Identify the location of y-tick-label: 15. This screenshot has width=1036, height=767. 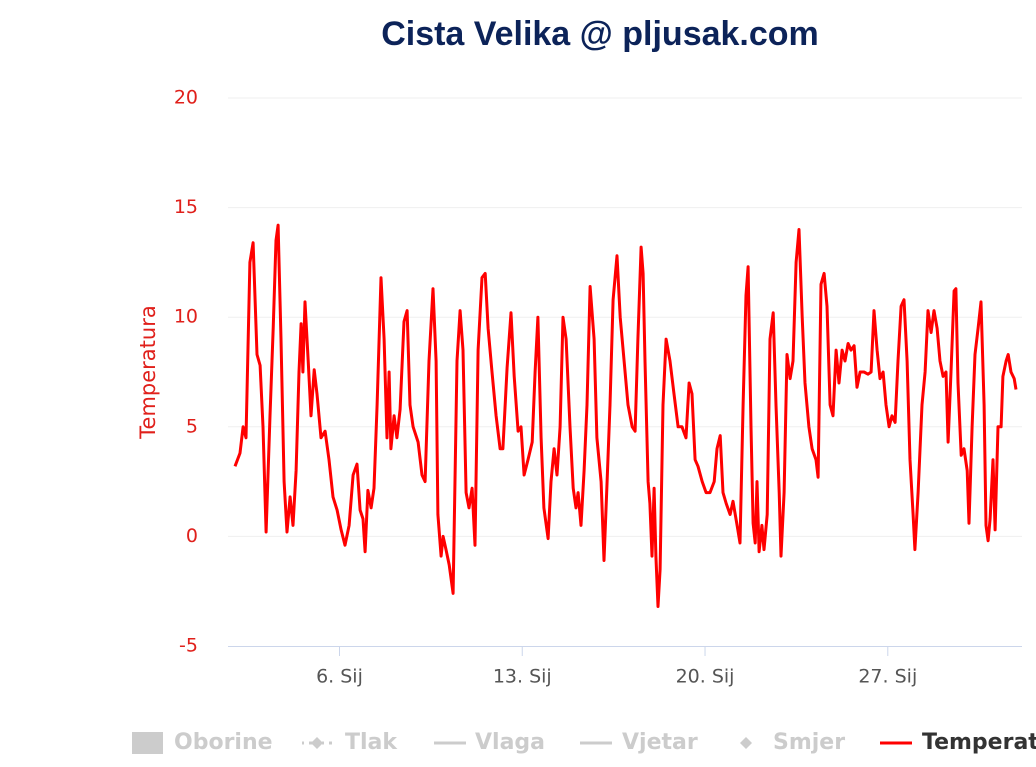
(186, 207).